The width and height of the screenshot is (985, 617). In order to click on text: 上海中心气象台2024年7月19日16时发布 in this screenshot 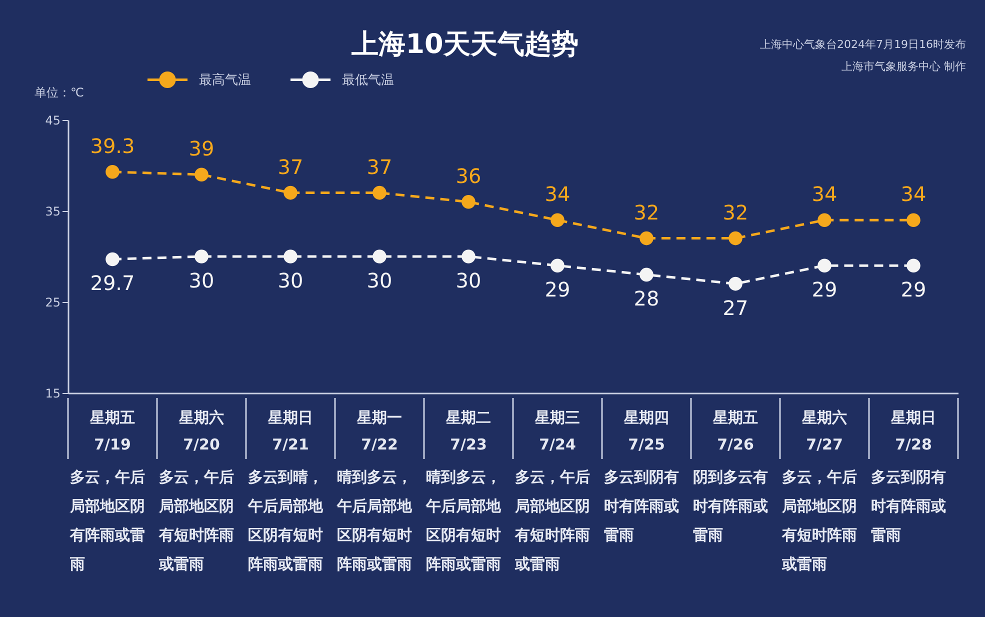, I will do `click(863, 44)`.